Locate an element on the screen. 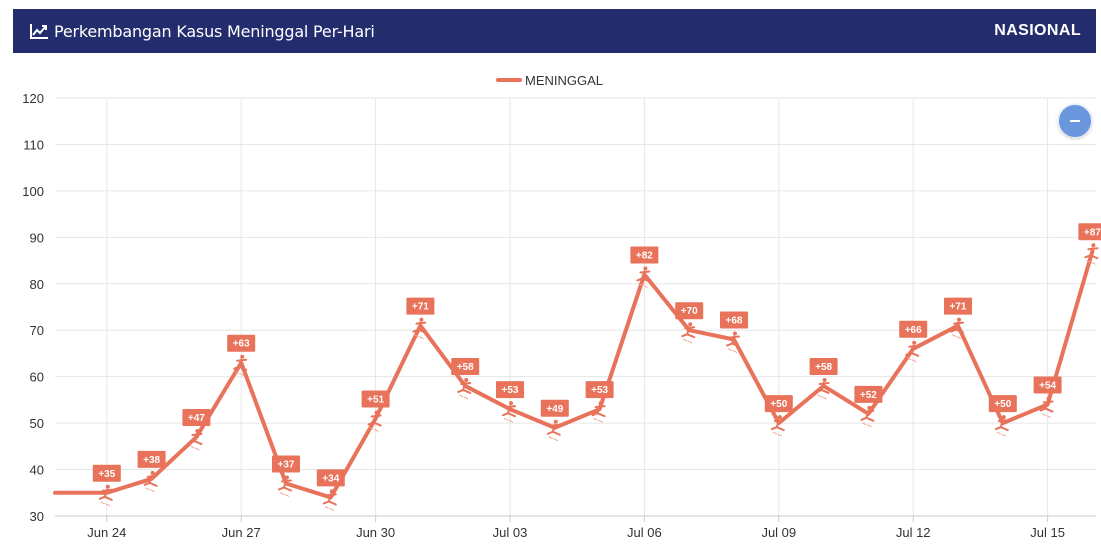 The image size is (1101, 554). x-tick-label: Jul 12 is located at coordinates (913, 532).